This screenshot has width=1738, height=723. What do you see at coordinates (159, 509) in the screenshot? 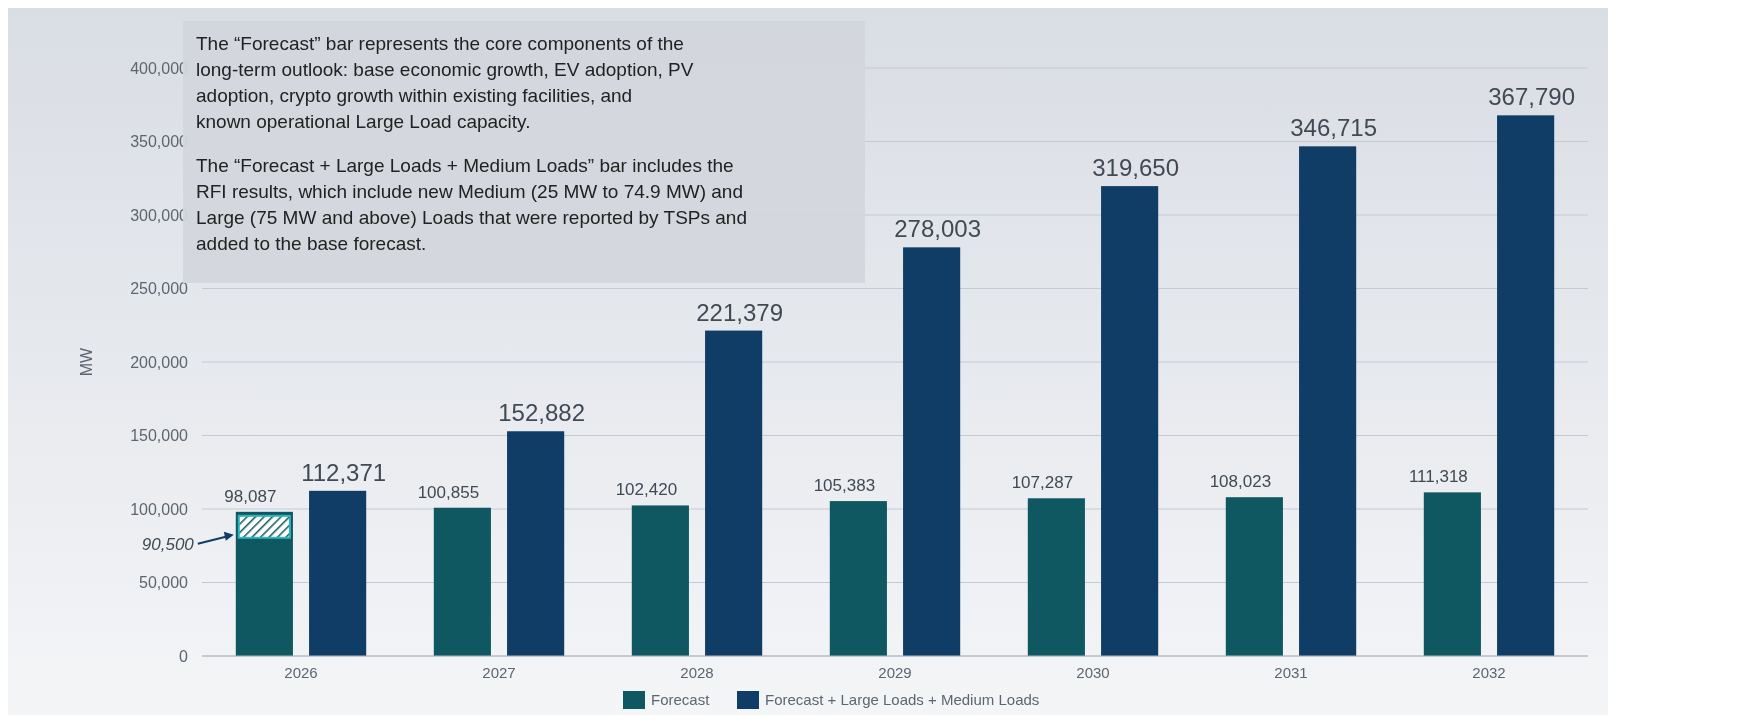
I see `y-tick-label: 100,000` at bounding box center [159, 509].